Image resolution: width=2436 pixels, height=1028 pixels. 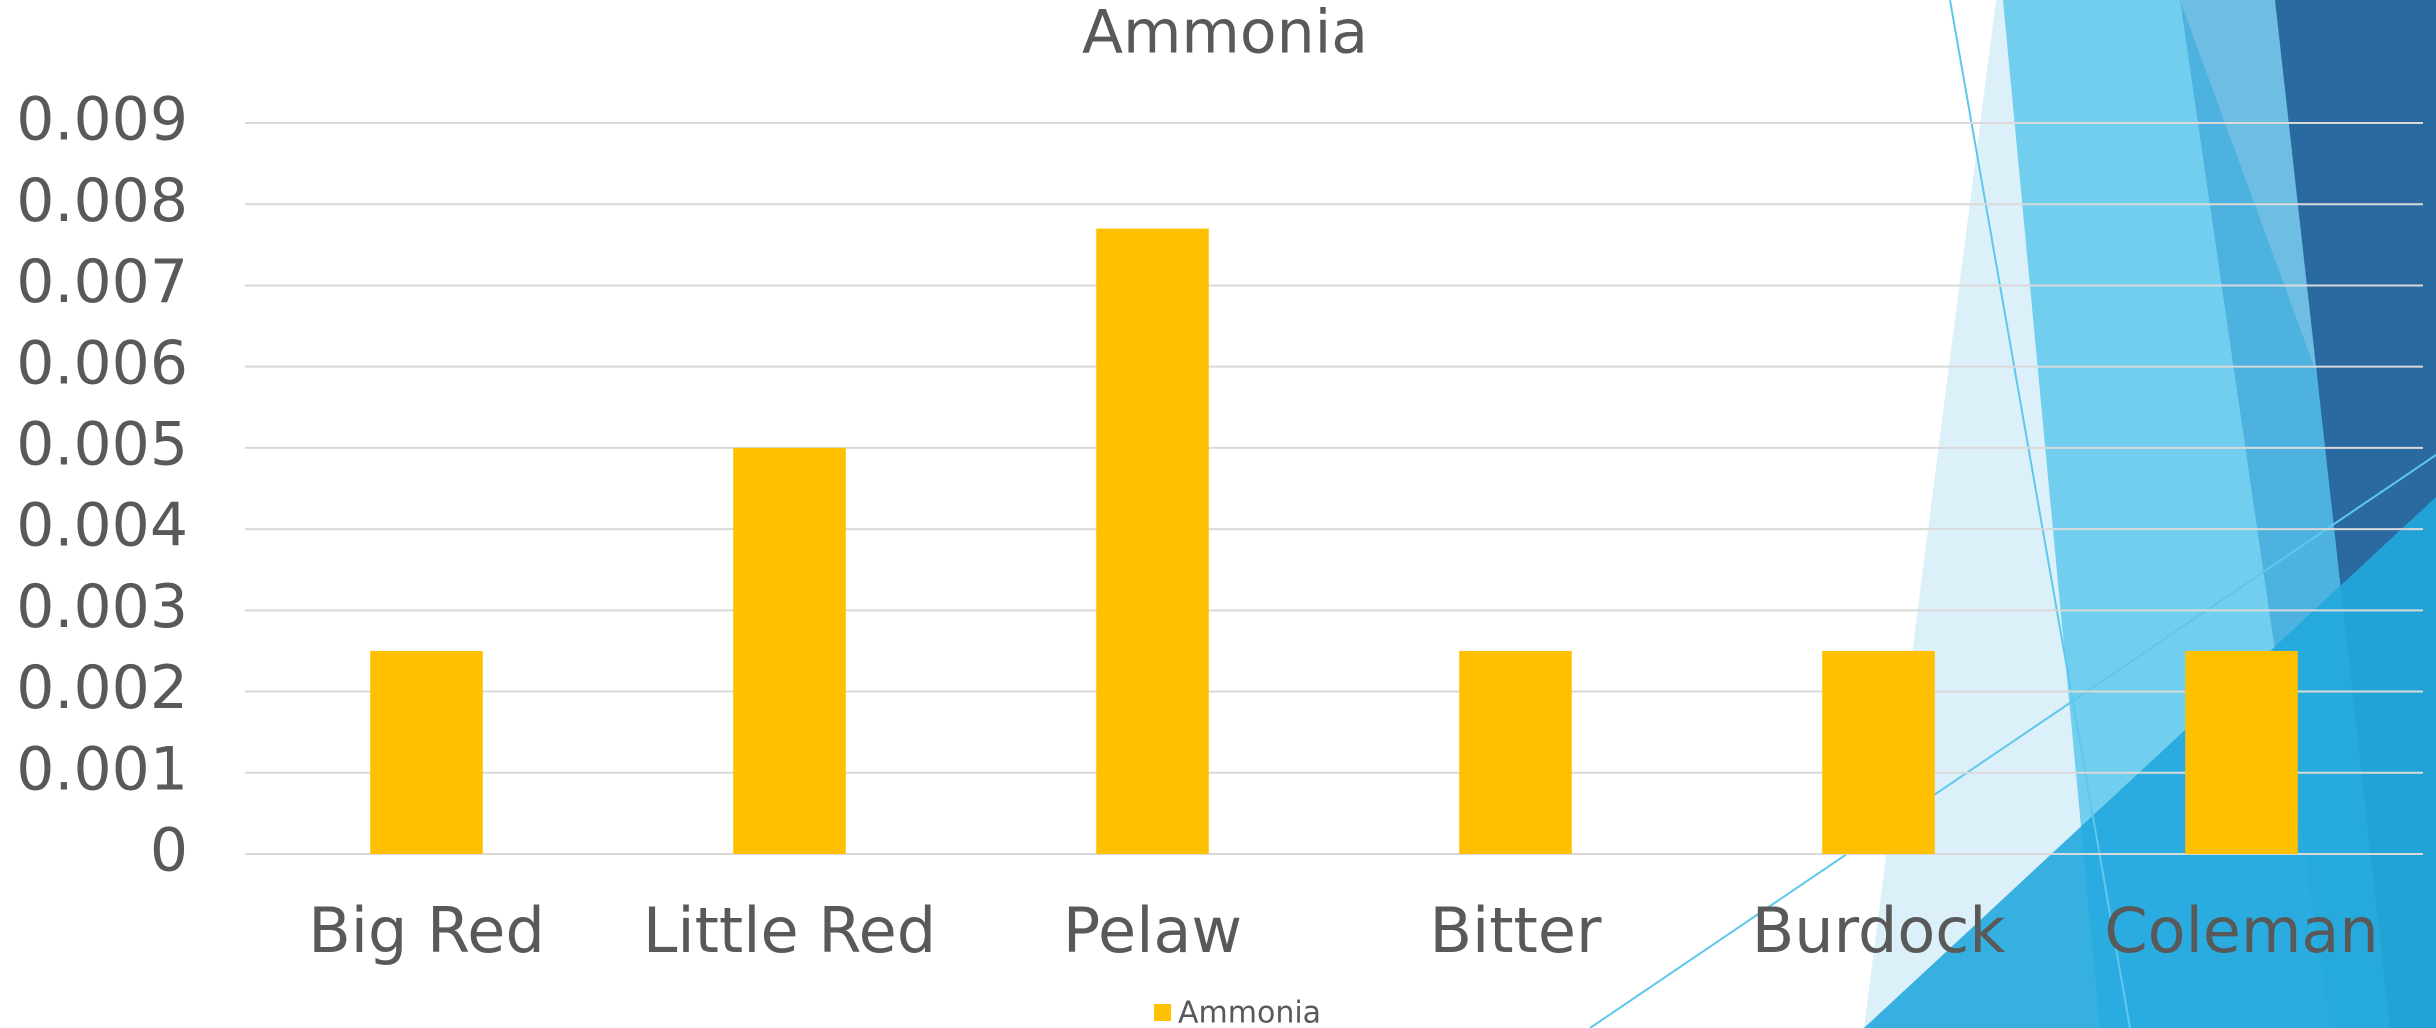 What do you see at coordinates (102, 769) in the screenshot?
I see `y-tick-label: 0.001` at bounding box center [102, 769].